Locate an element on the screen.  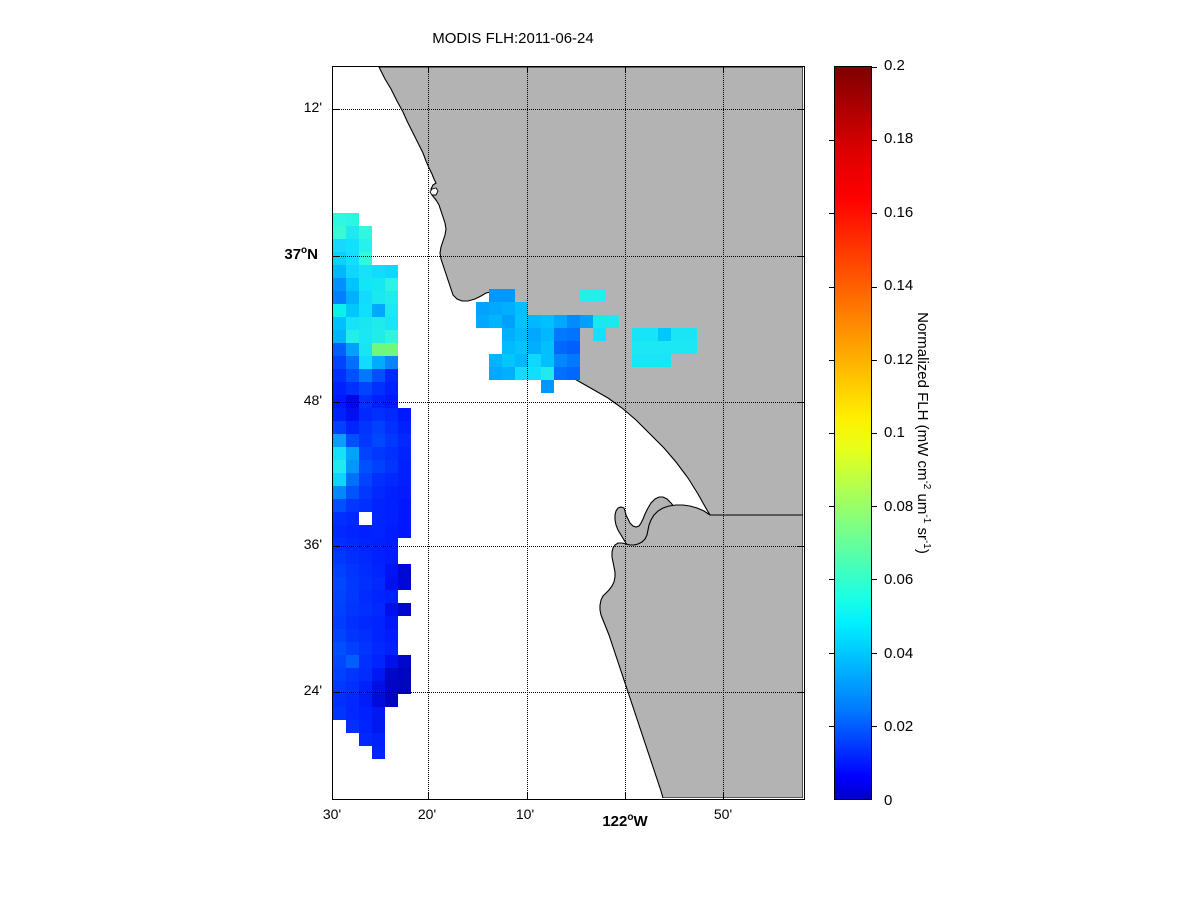
colorbar-label-0: 0 is located at coordinates (888, 800).